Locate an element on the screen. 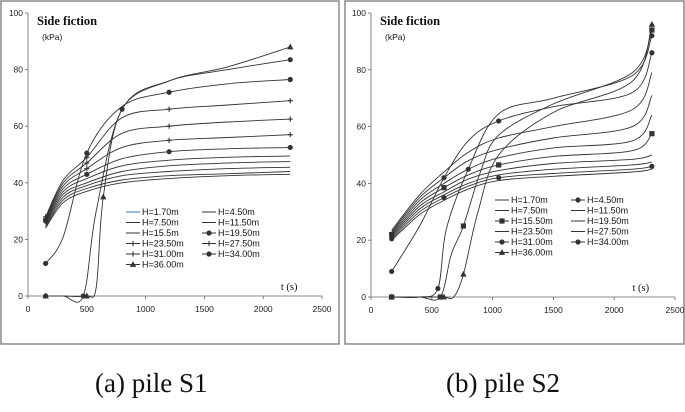 This screenshot has height=412, width=685. series-h-15-5m is located at coordinates (168, 189).